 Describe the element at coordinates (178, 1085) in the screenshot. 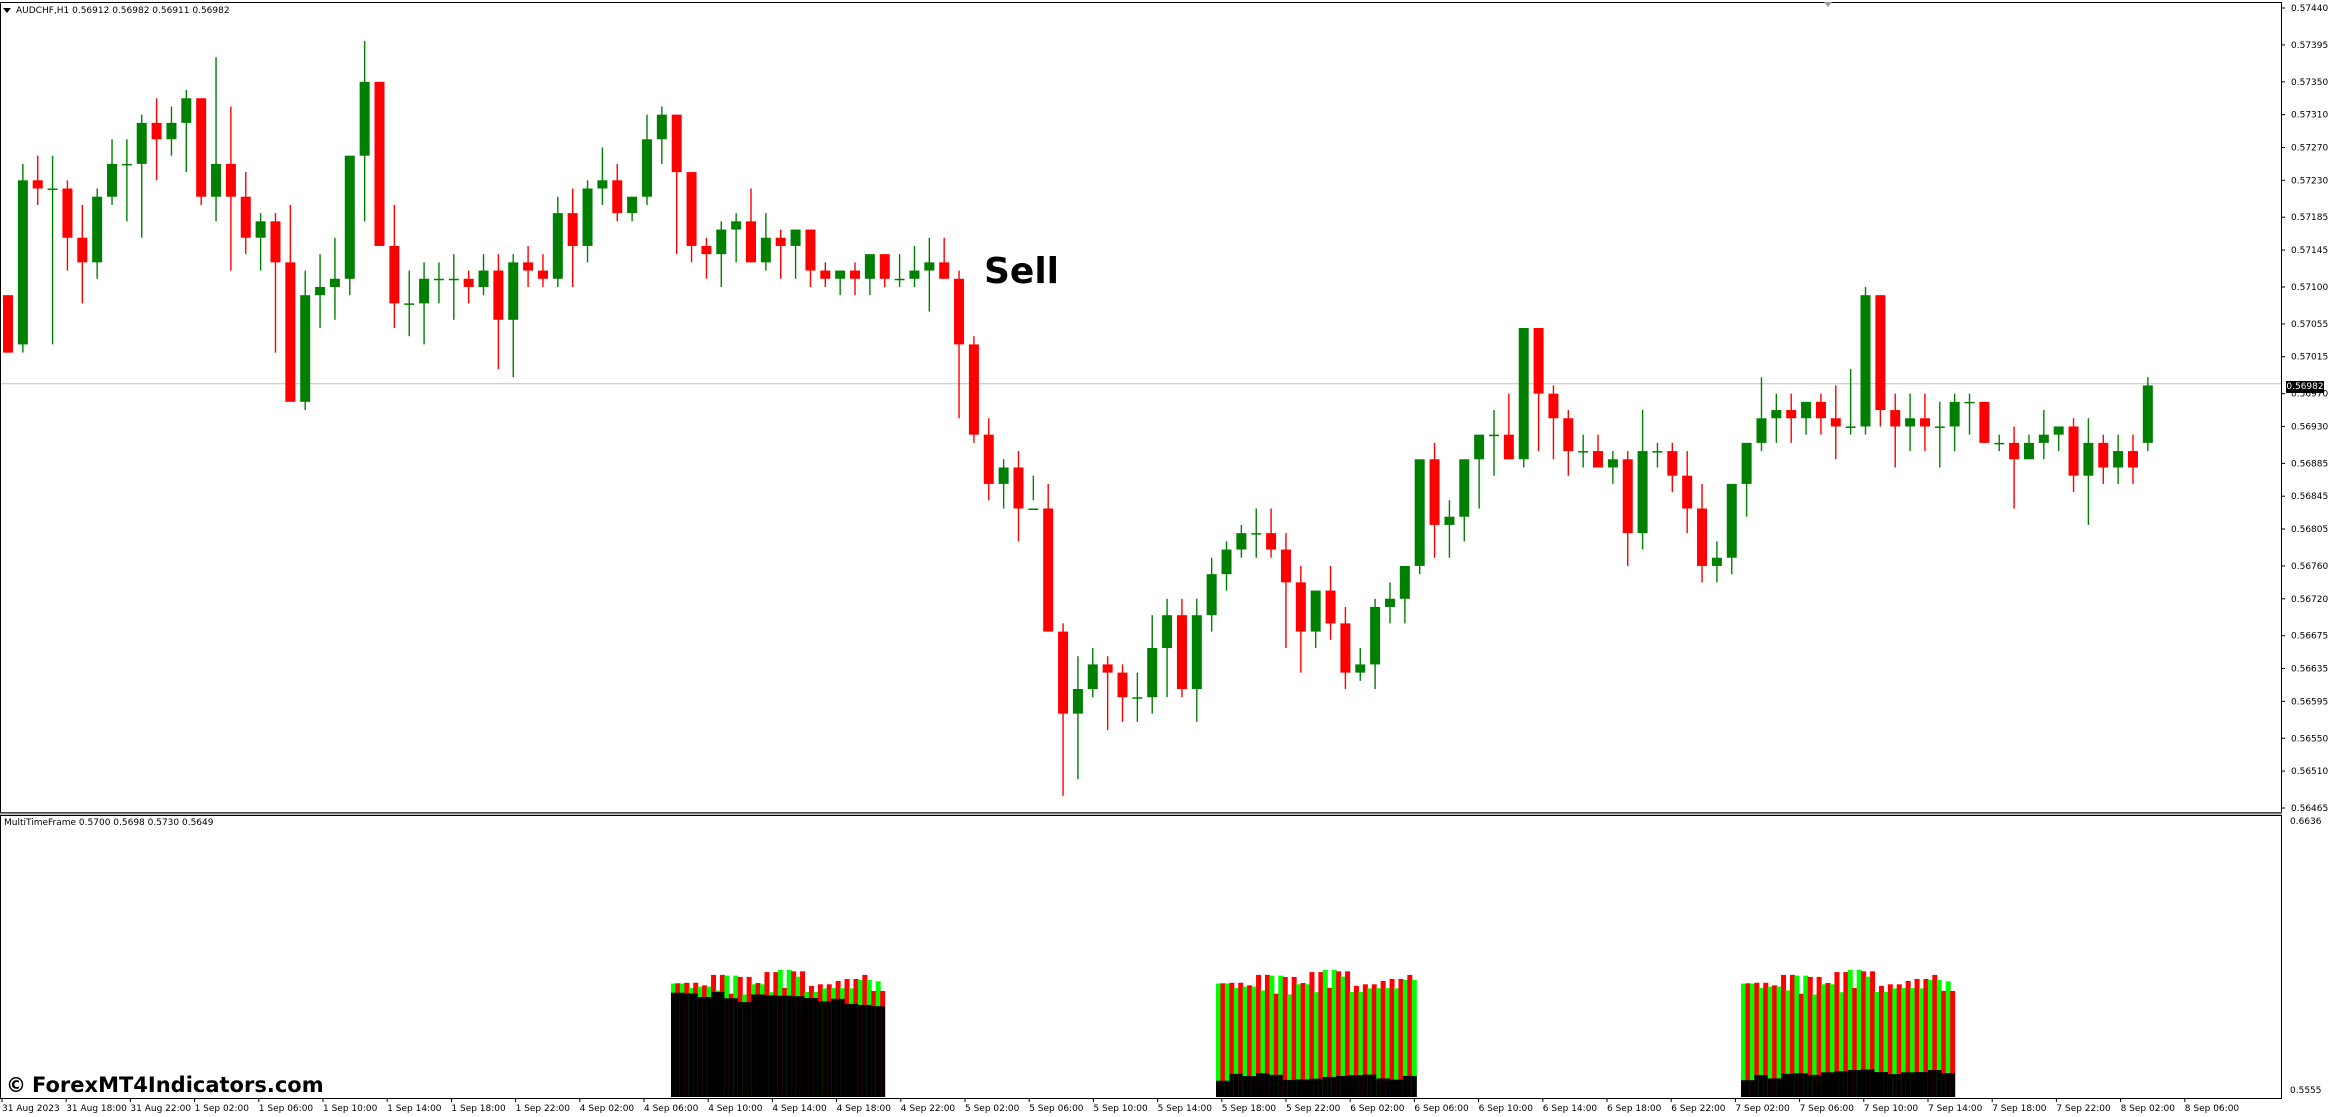

I see `watermark-text: ForexMT4Indicators.com` at that location.